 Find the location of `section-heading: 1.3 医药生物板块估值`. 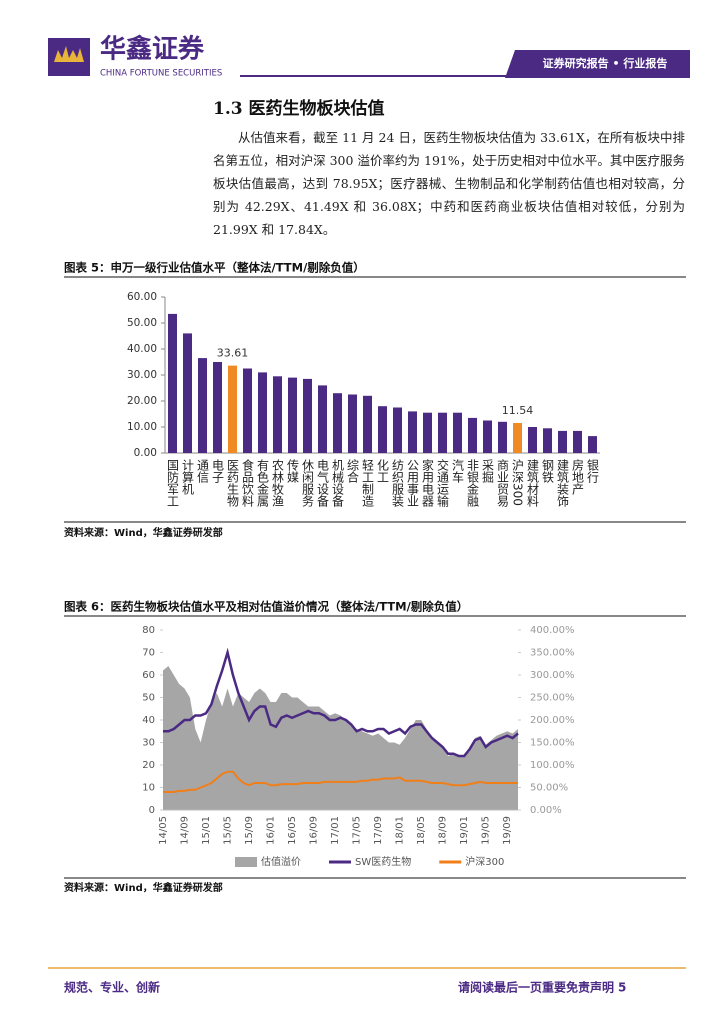

section-heading: 1.3 医药生物板块估值 is located at coordinates (299, 109).